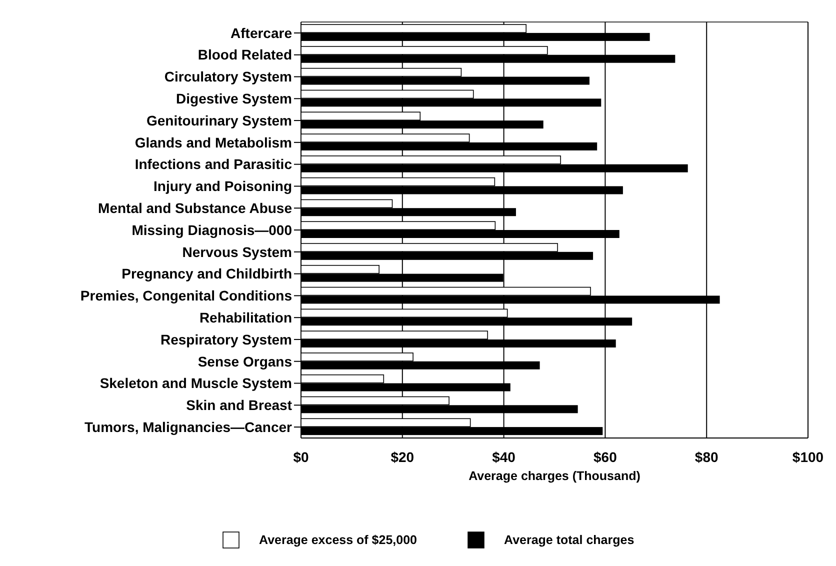 The height and width of the screenshot is (566, 836). Describe the element at coordinates (338, 540) in the screenshot. I see `legend-label: Average excess of $25,000` at that location.